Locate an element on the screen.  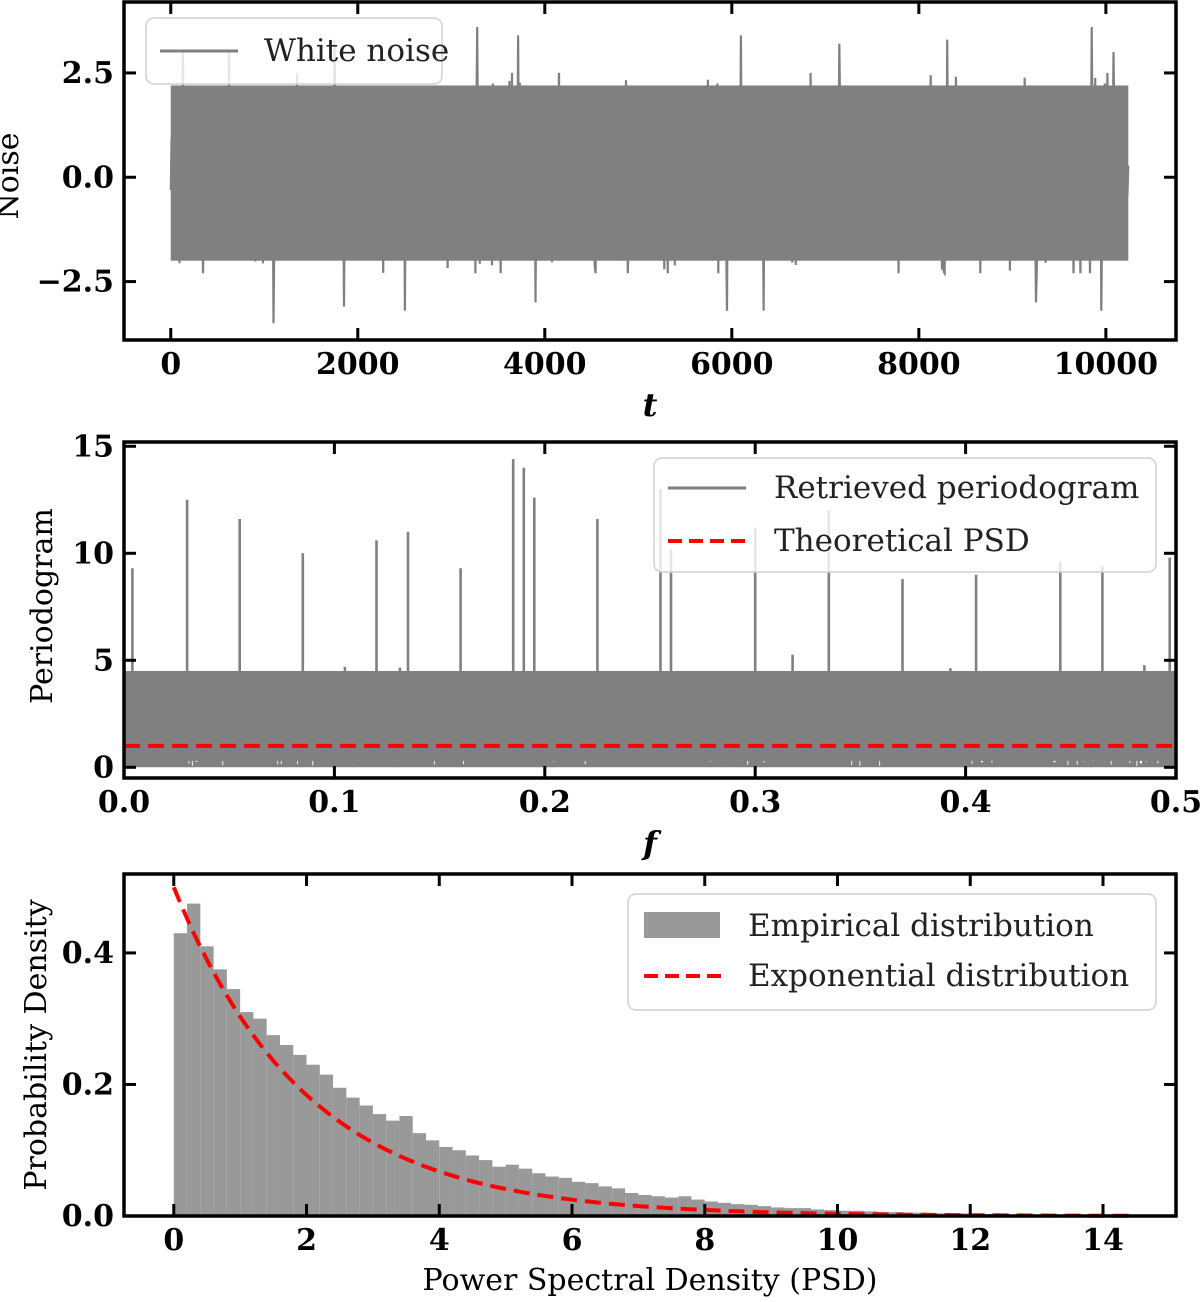
x-tick-label: 2 is located at coordinates (306, 1240).